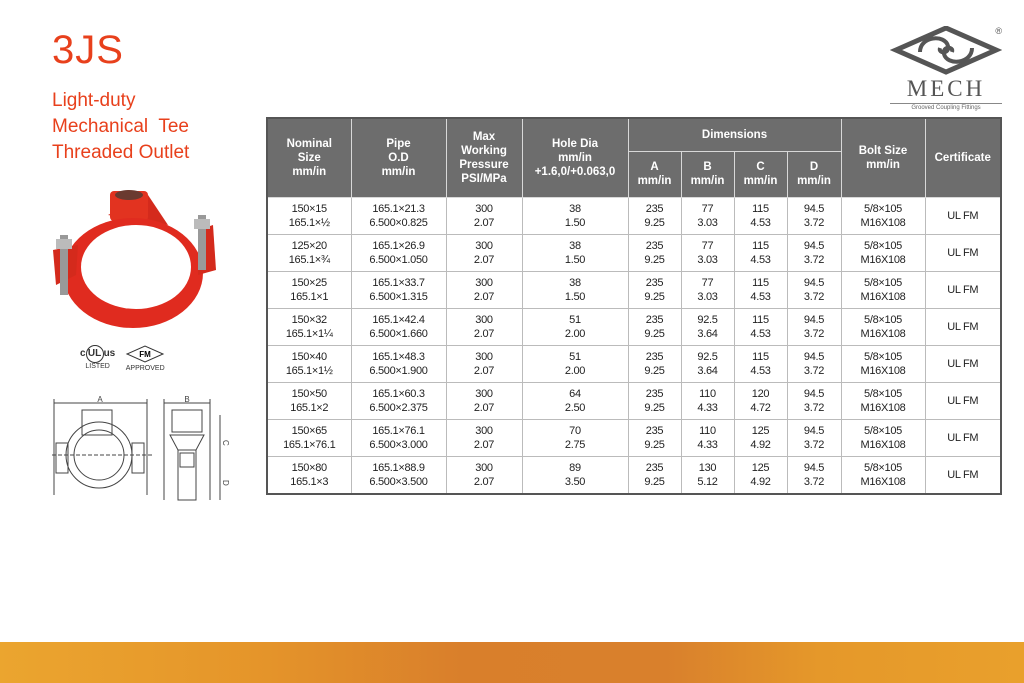 The image size is (1024, 683). What do you see at coordinates (398, 319) in the screenshot?
I see `cell-line: 165.1×42.4` at bounding box center [398, 319].